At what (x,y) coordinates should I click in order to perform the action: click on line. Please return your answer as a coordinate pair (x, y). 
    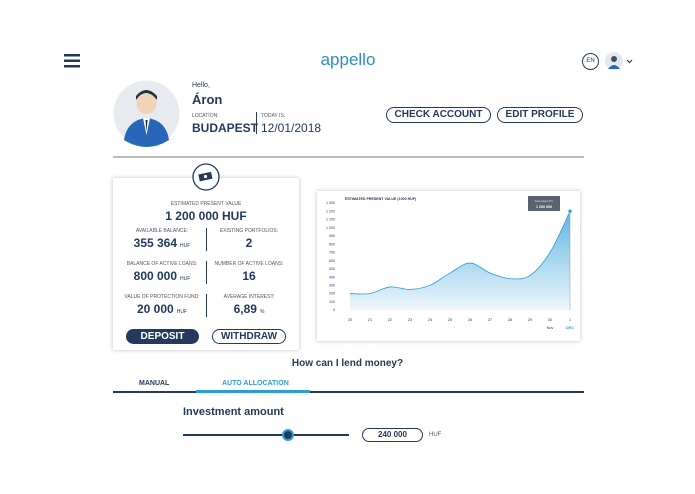
    Looking at the image, I should click on (460, 253).